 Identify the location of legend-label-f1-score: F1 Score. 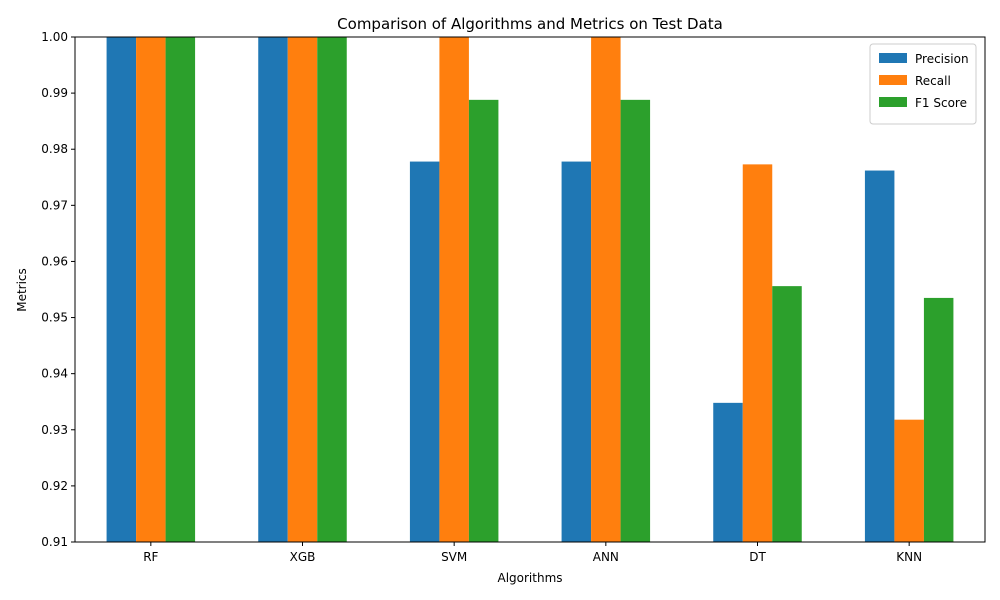
(941, 103).